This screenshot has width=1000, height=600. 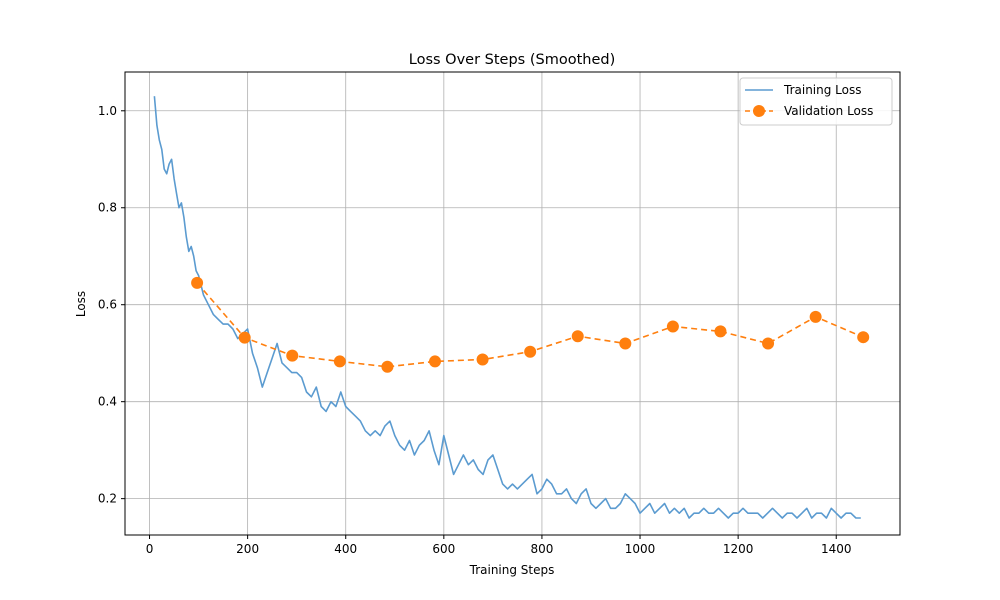 I want to click on y-axis-label: Loss, so click(x=81, y=304).